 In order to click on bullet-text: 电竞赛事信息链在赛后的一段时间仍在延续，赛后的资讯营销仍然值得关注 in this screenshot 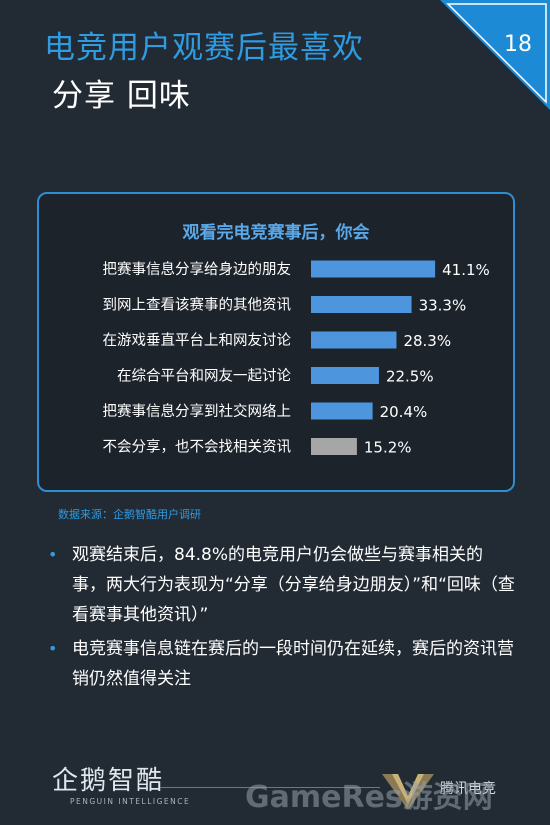, I will do `click(293, 664)`.